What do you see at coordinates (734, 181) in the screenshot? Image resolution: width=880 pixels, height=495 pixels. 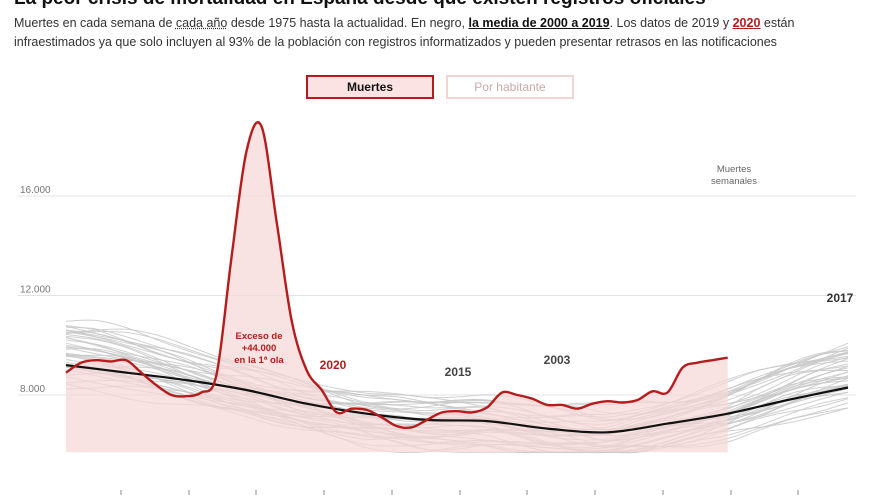 I see `y-axis-label-line: semanales` at bounding box center [734, 181].